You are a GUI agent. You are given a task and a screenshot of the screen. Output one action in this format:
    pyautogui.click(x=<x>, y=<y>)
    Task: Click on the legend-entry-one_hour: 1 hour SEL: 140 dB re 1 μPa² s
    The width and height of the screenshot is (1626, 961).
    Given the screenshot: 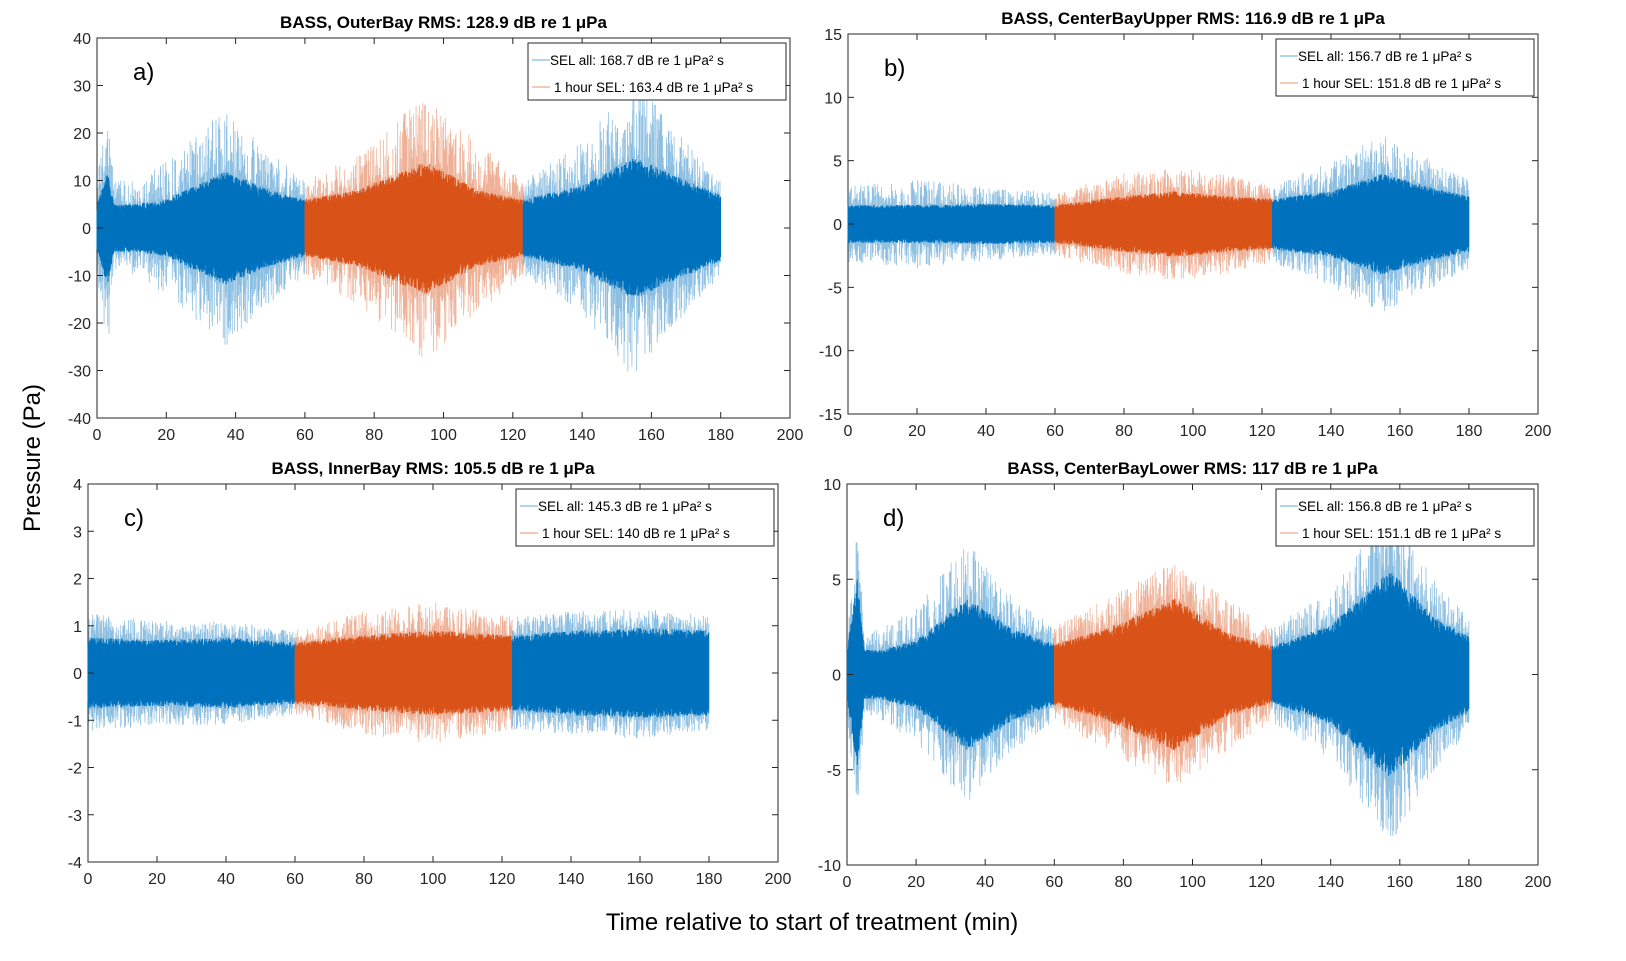 What is the action you would take?
    pyautogui.click(x=636, y=533)
    